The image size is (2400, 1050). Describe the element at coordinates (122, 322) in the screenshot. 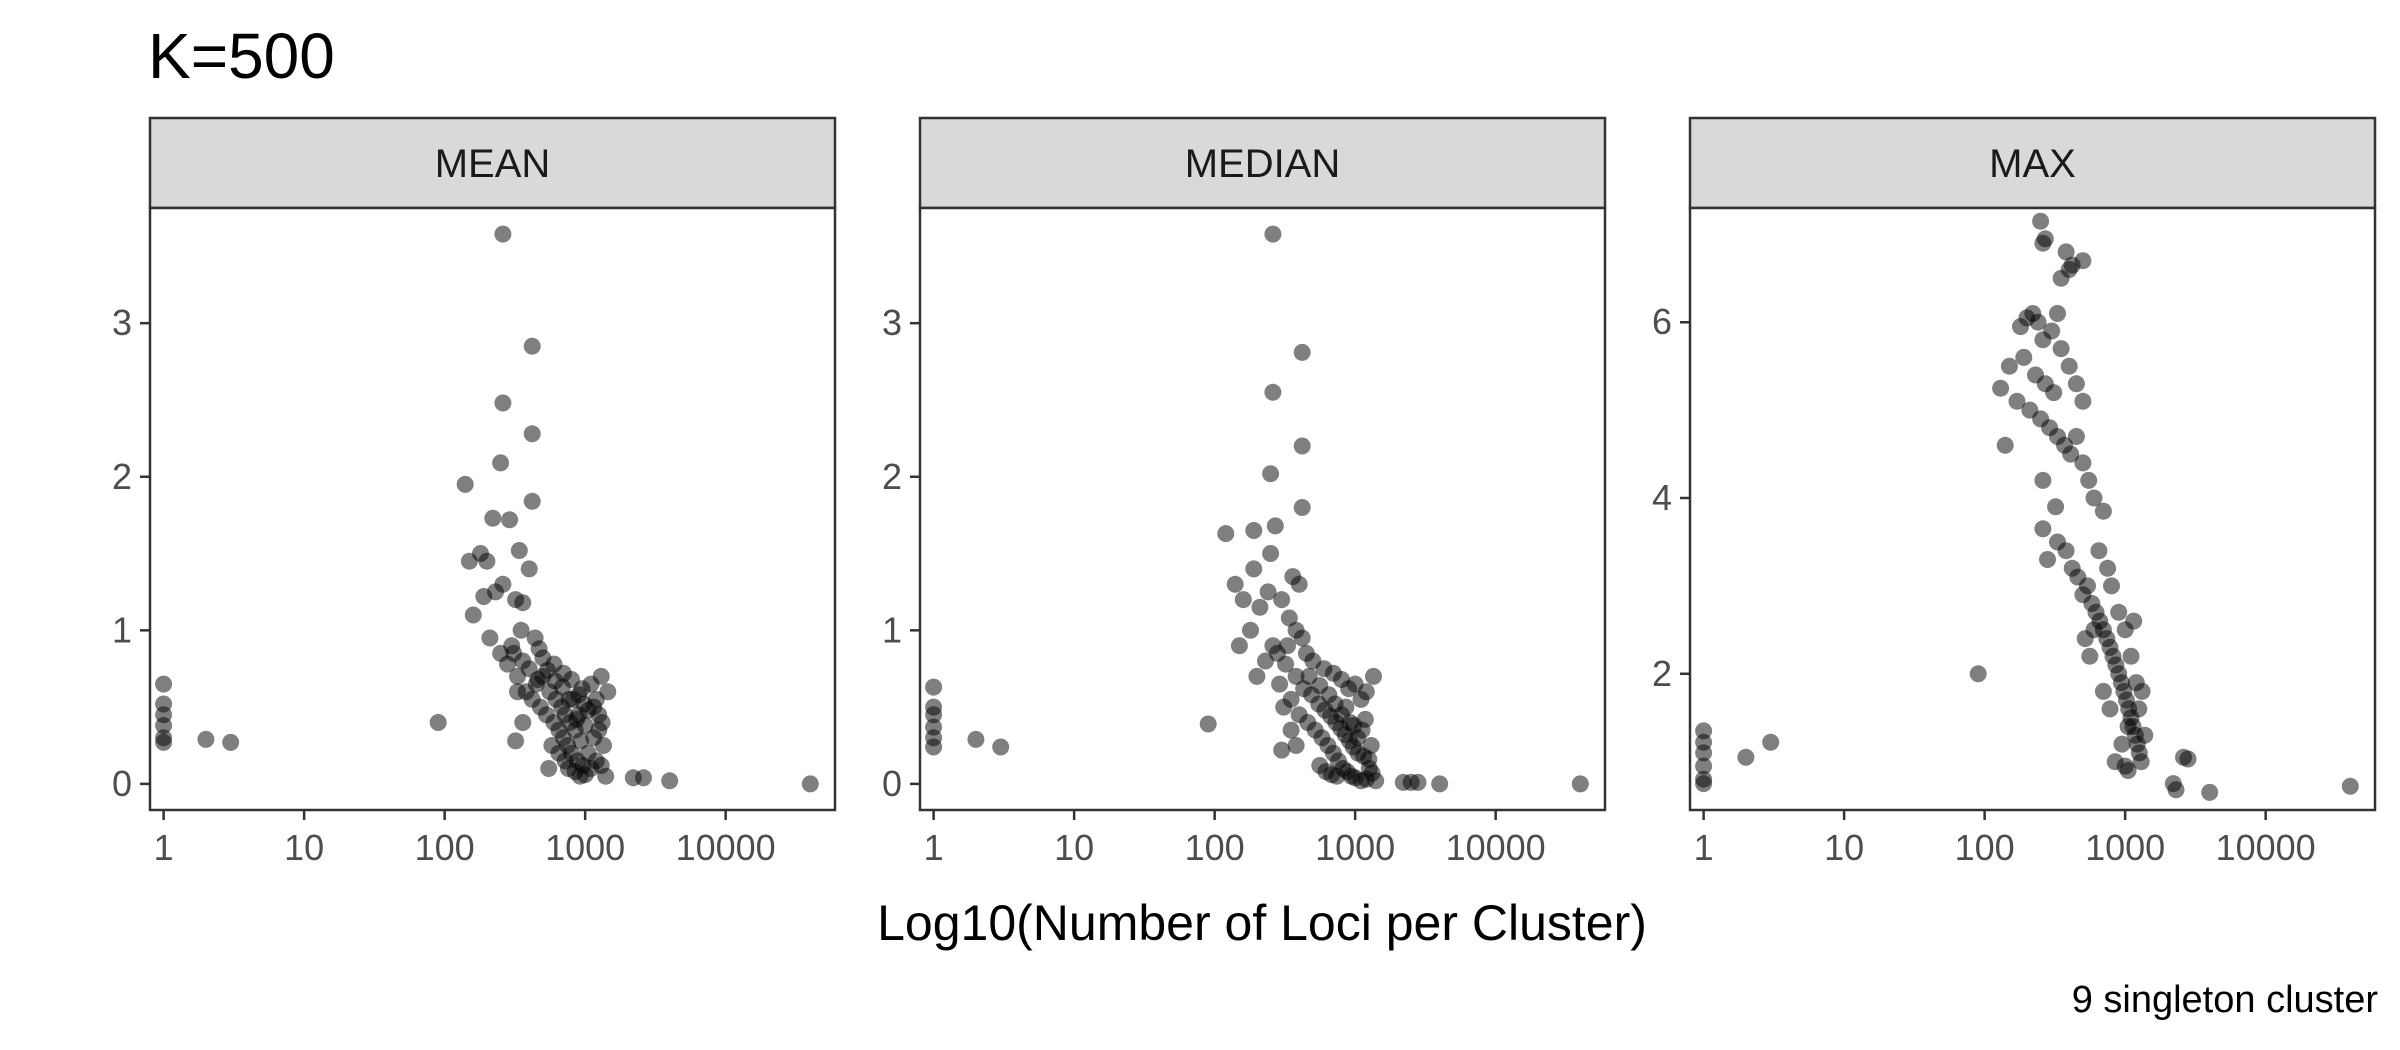

I see `y-tick-label: 3` at that location.